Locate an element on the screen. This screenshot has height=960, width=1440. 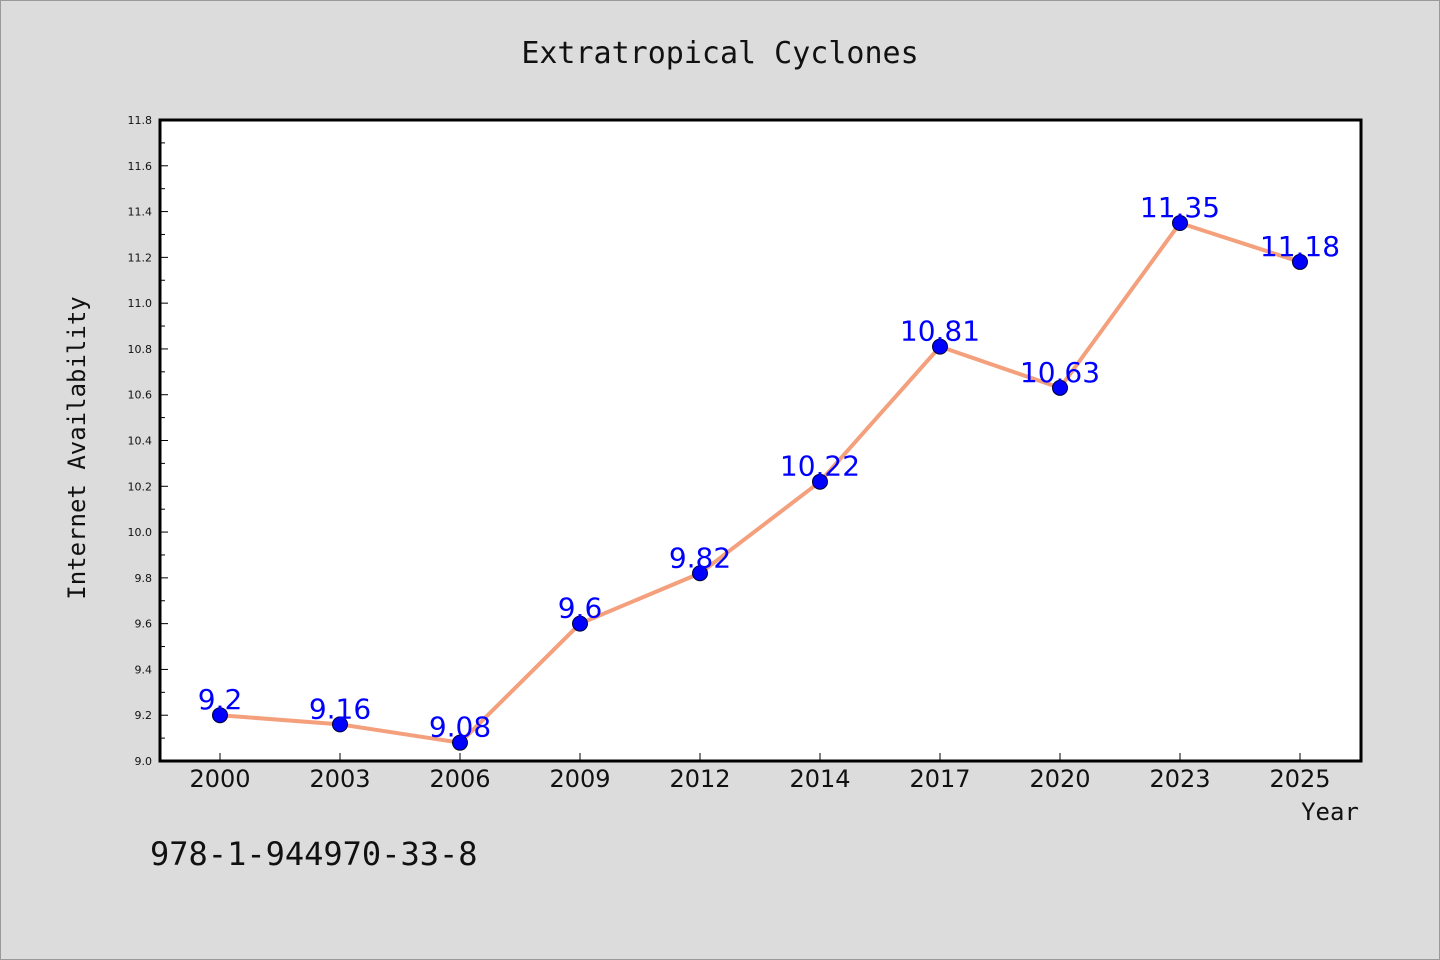
footnote-isbn: 978-1-944970-33-8 is located at coordinates (314, 854).